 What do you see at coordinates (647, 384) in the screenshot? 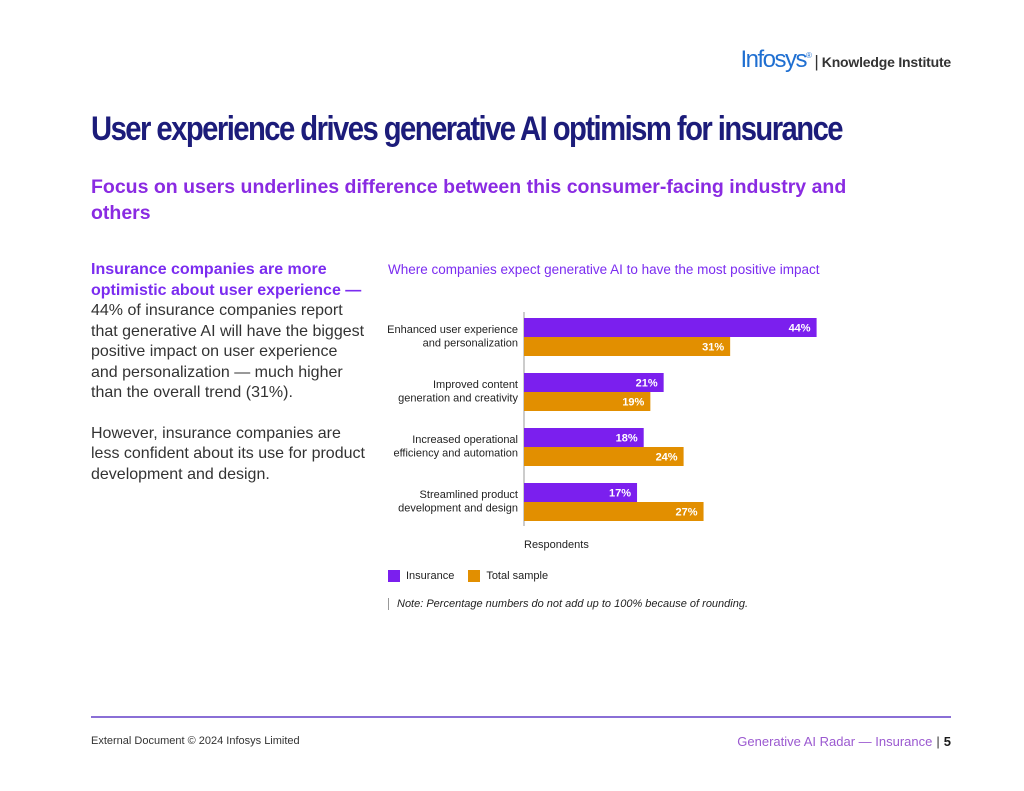
I see `bar-value-label: 21%` at bounding box center [647, 384].